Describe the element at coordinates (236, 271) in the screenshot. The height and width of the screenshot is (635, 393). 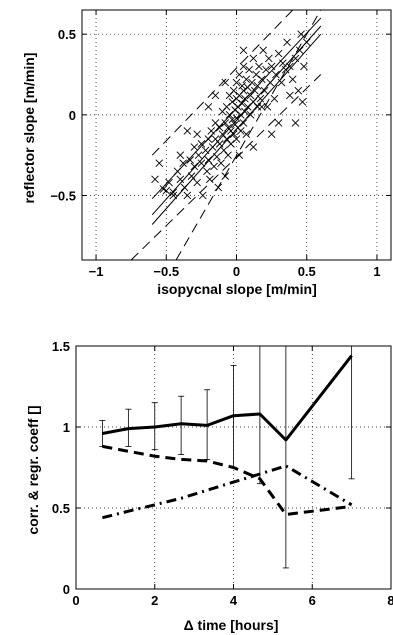
I see `scatter-x-tick-label: 0` at that location.